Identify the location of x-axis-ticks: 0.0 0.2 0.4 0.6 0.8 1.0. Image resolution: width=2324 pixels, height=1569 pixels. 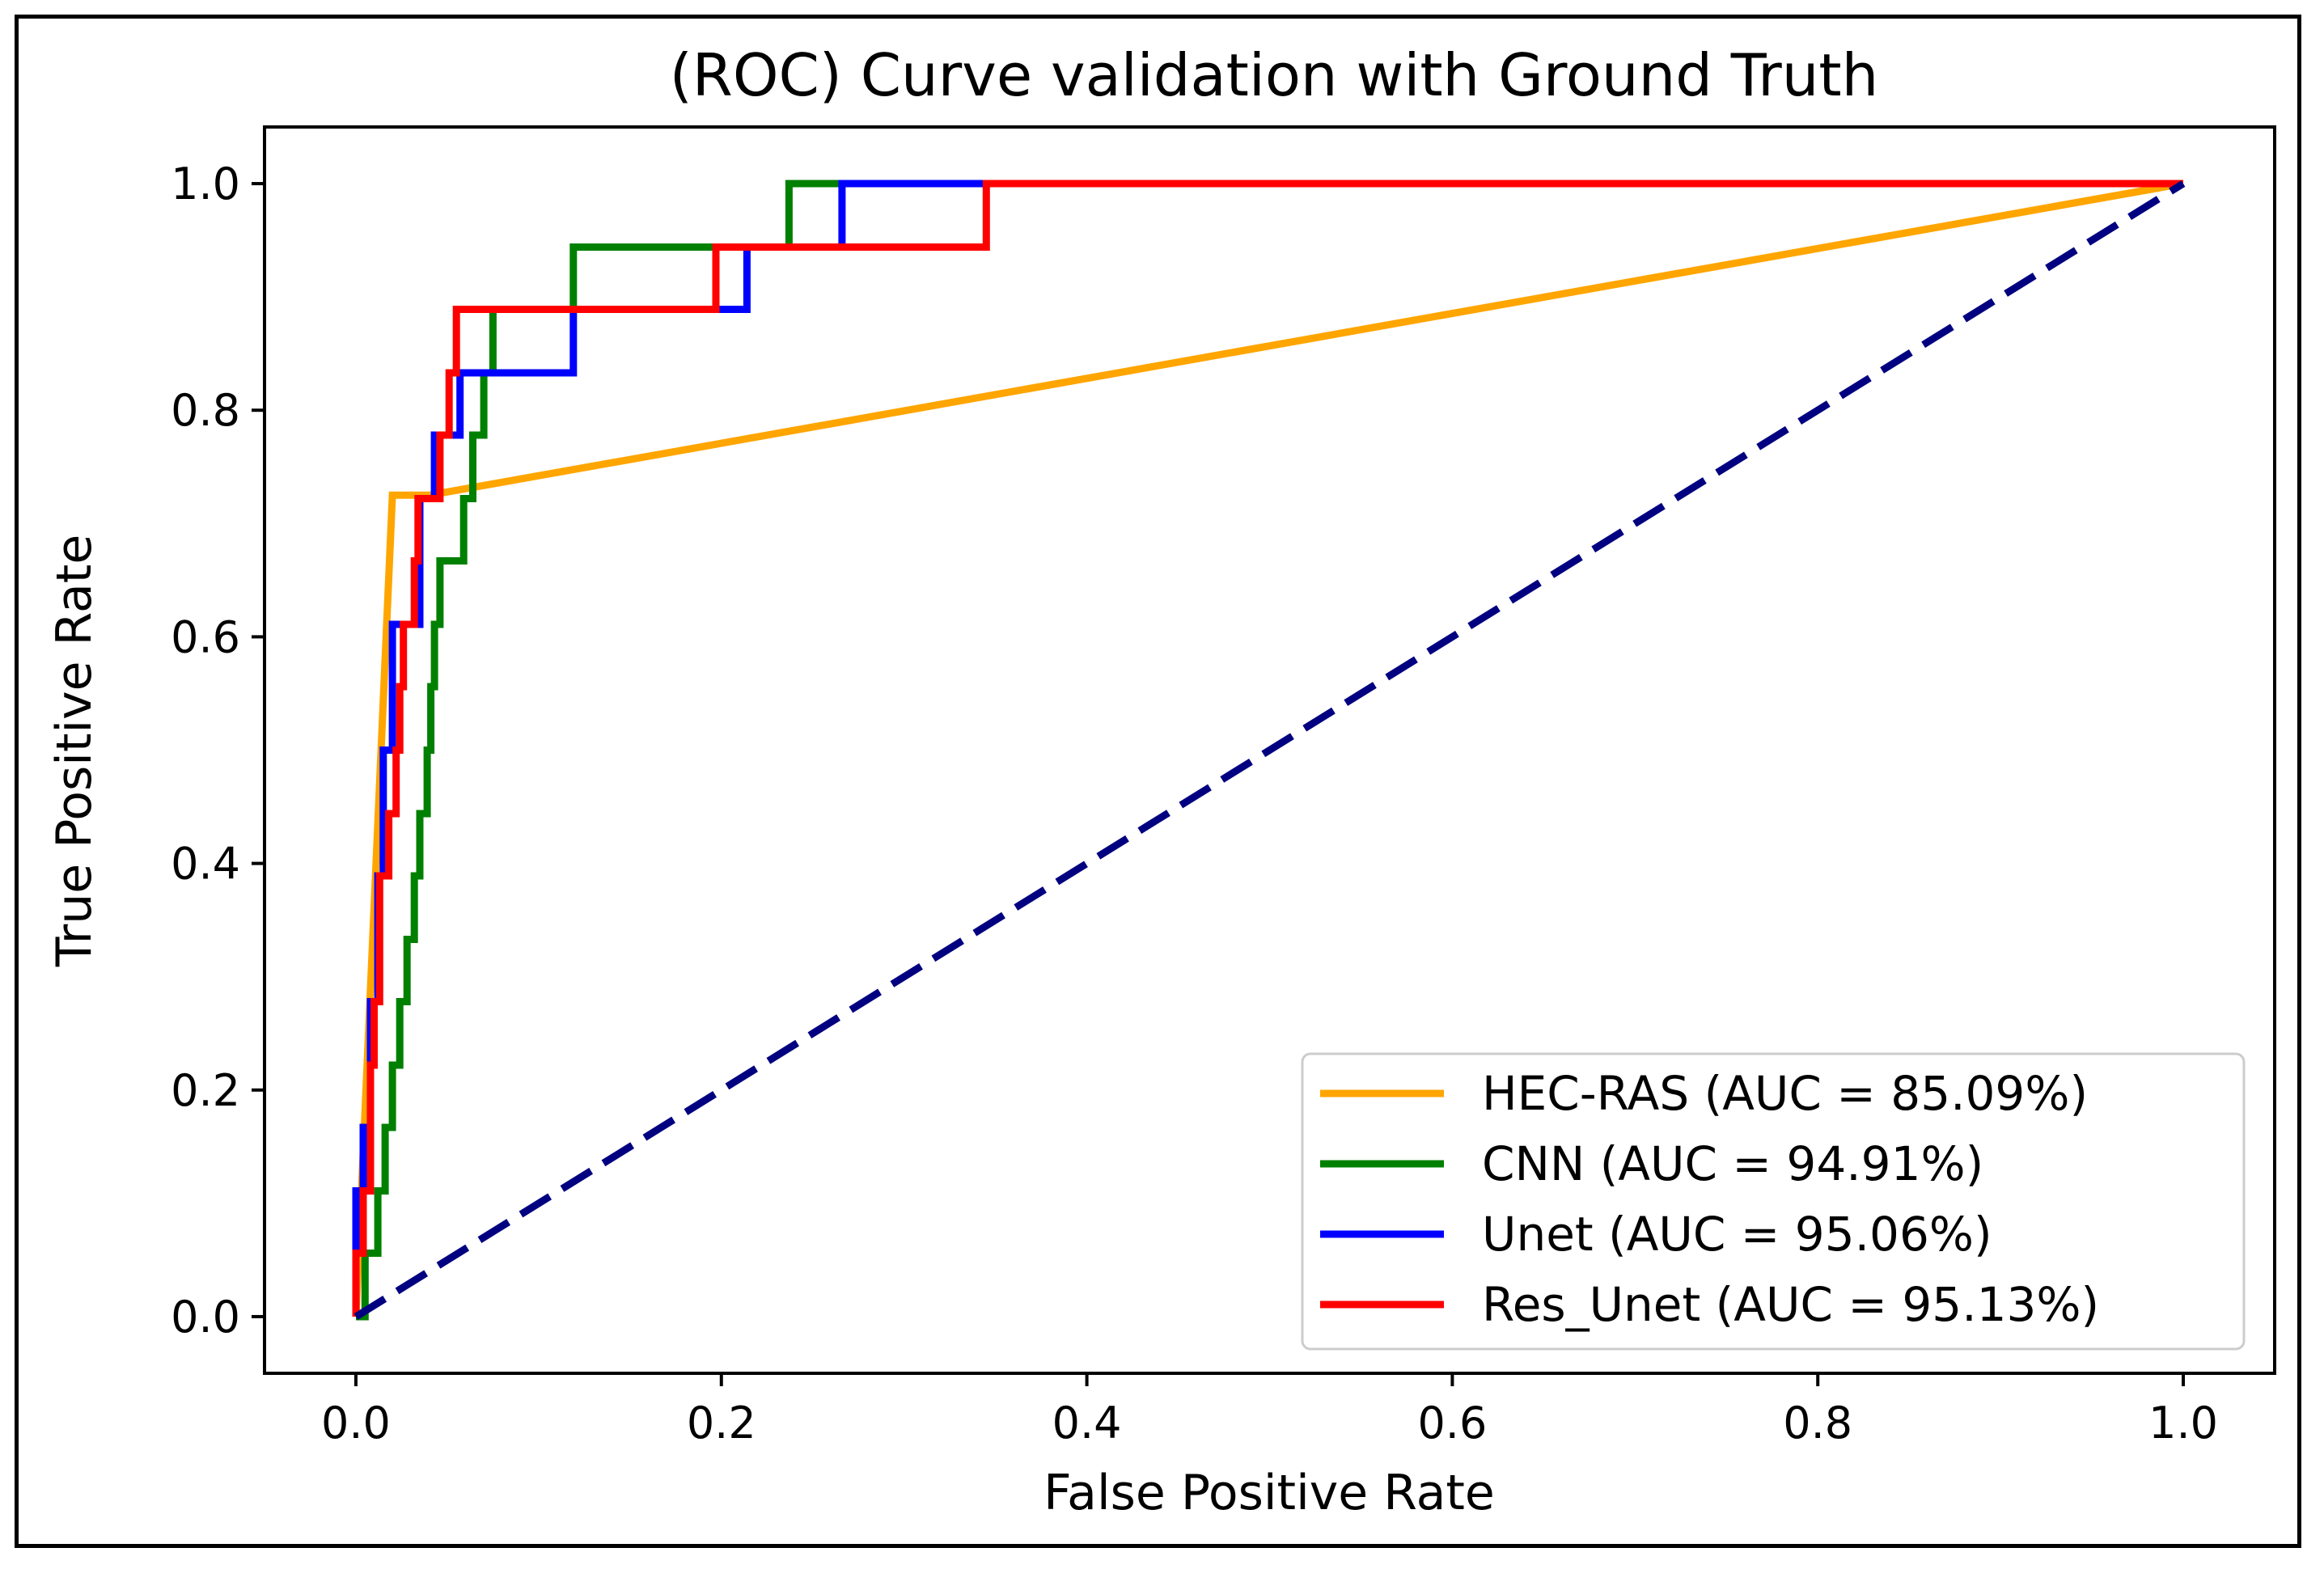
(1269, 1410).